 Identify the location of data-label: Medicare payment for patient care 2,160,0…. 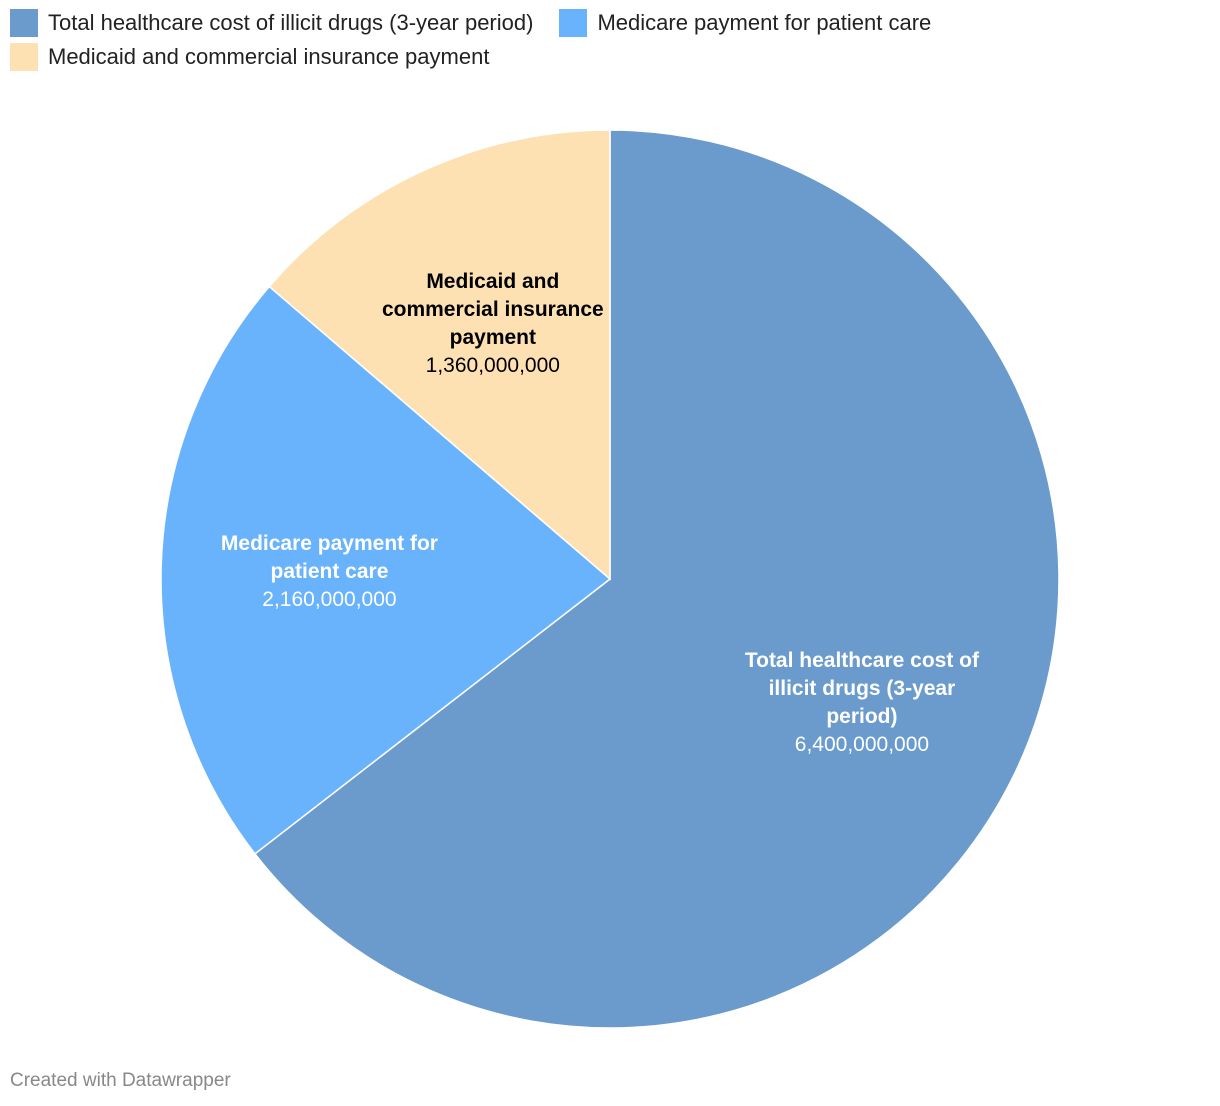
(329, 572).